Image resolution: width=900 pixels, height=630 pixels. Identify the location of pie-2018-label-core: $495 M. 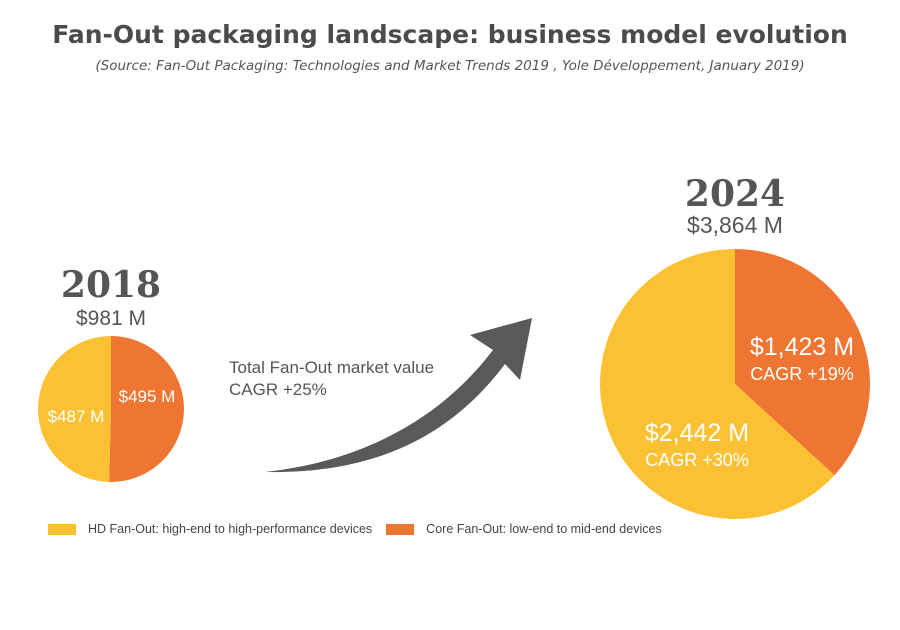
(147, 396).